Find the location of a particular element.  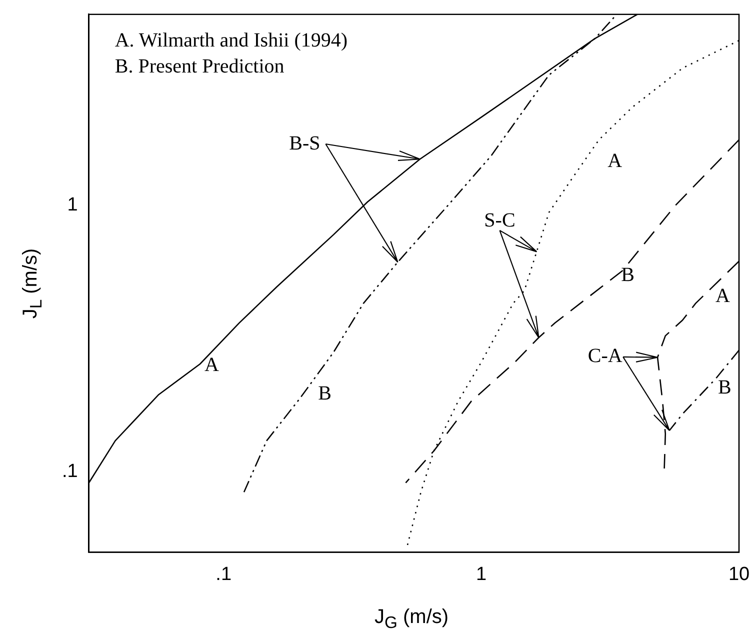

x-axis-title: J$_{G}$ (m/s) is located at coordinates (411, 619).